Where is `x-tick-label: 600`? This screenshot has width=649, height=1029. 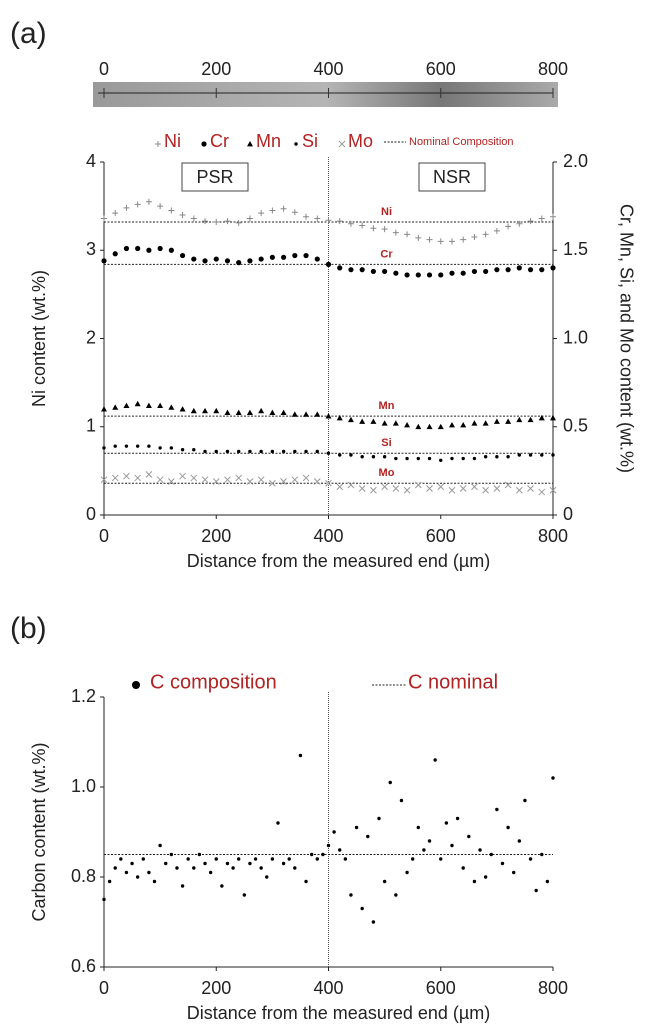
x-tick-label: 600 is located at coordinates (441, 988).